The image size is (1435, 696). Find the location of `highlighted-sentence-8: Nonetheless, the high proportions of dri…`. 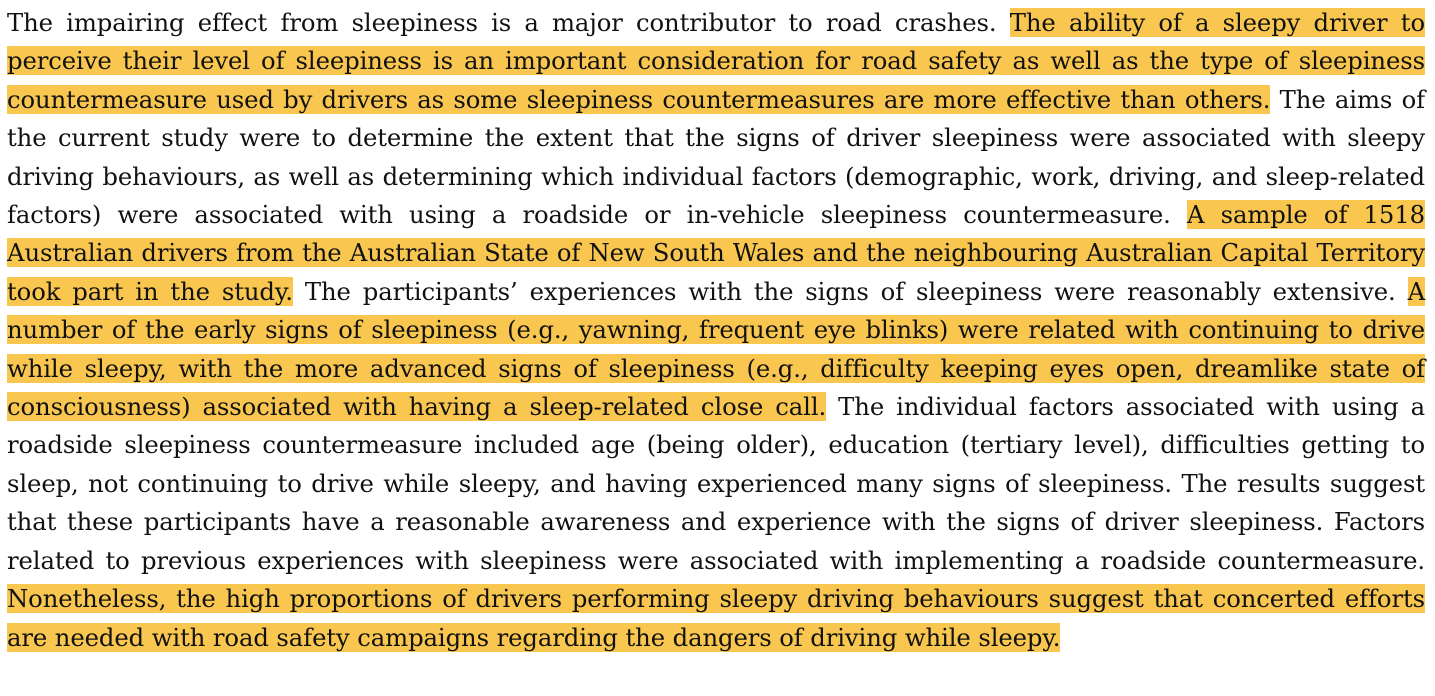

highlighted-sentence-8: Nonetheless, the high proportions of dri… is located at coordinates (716, 618).